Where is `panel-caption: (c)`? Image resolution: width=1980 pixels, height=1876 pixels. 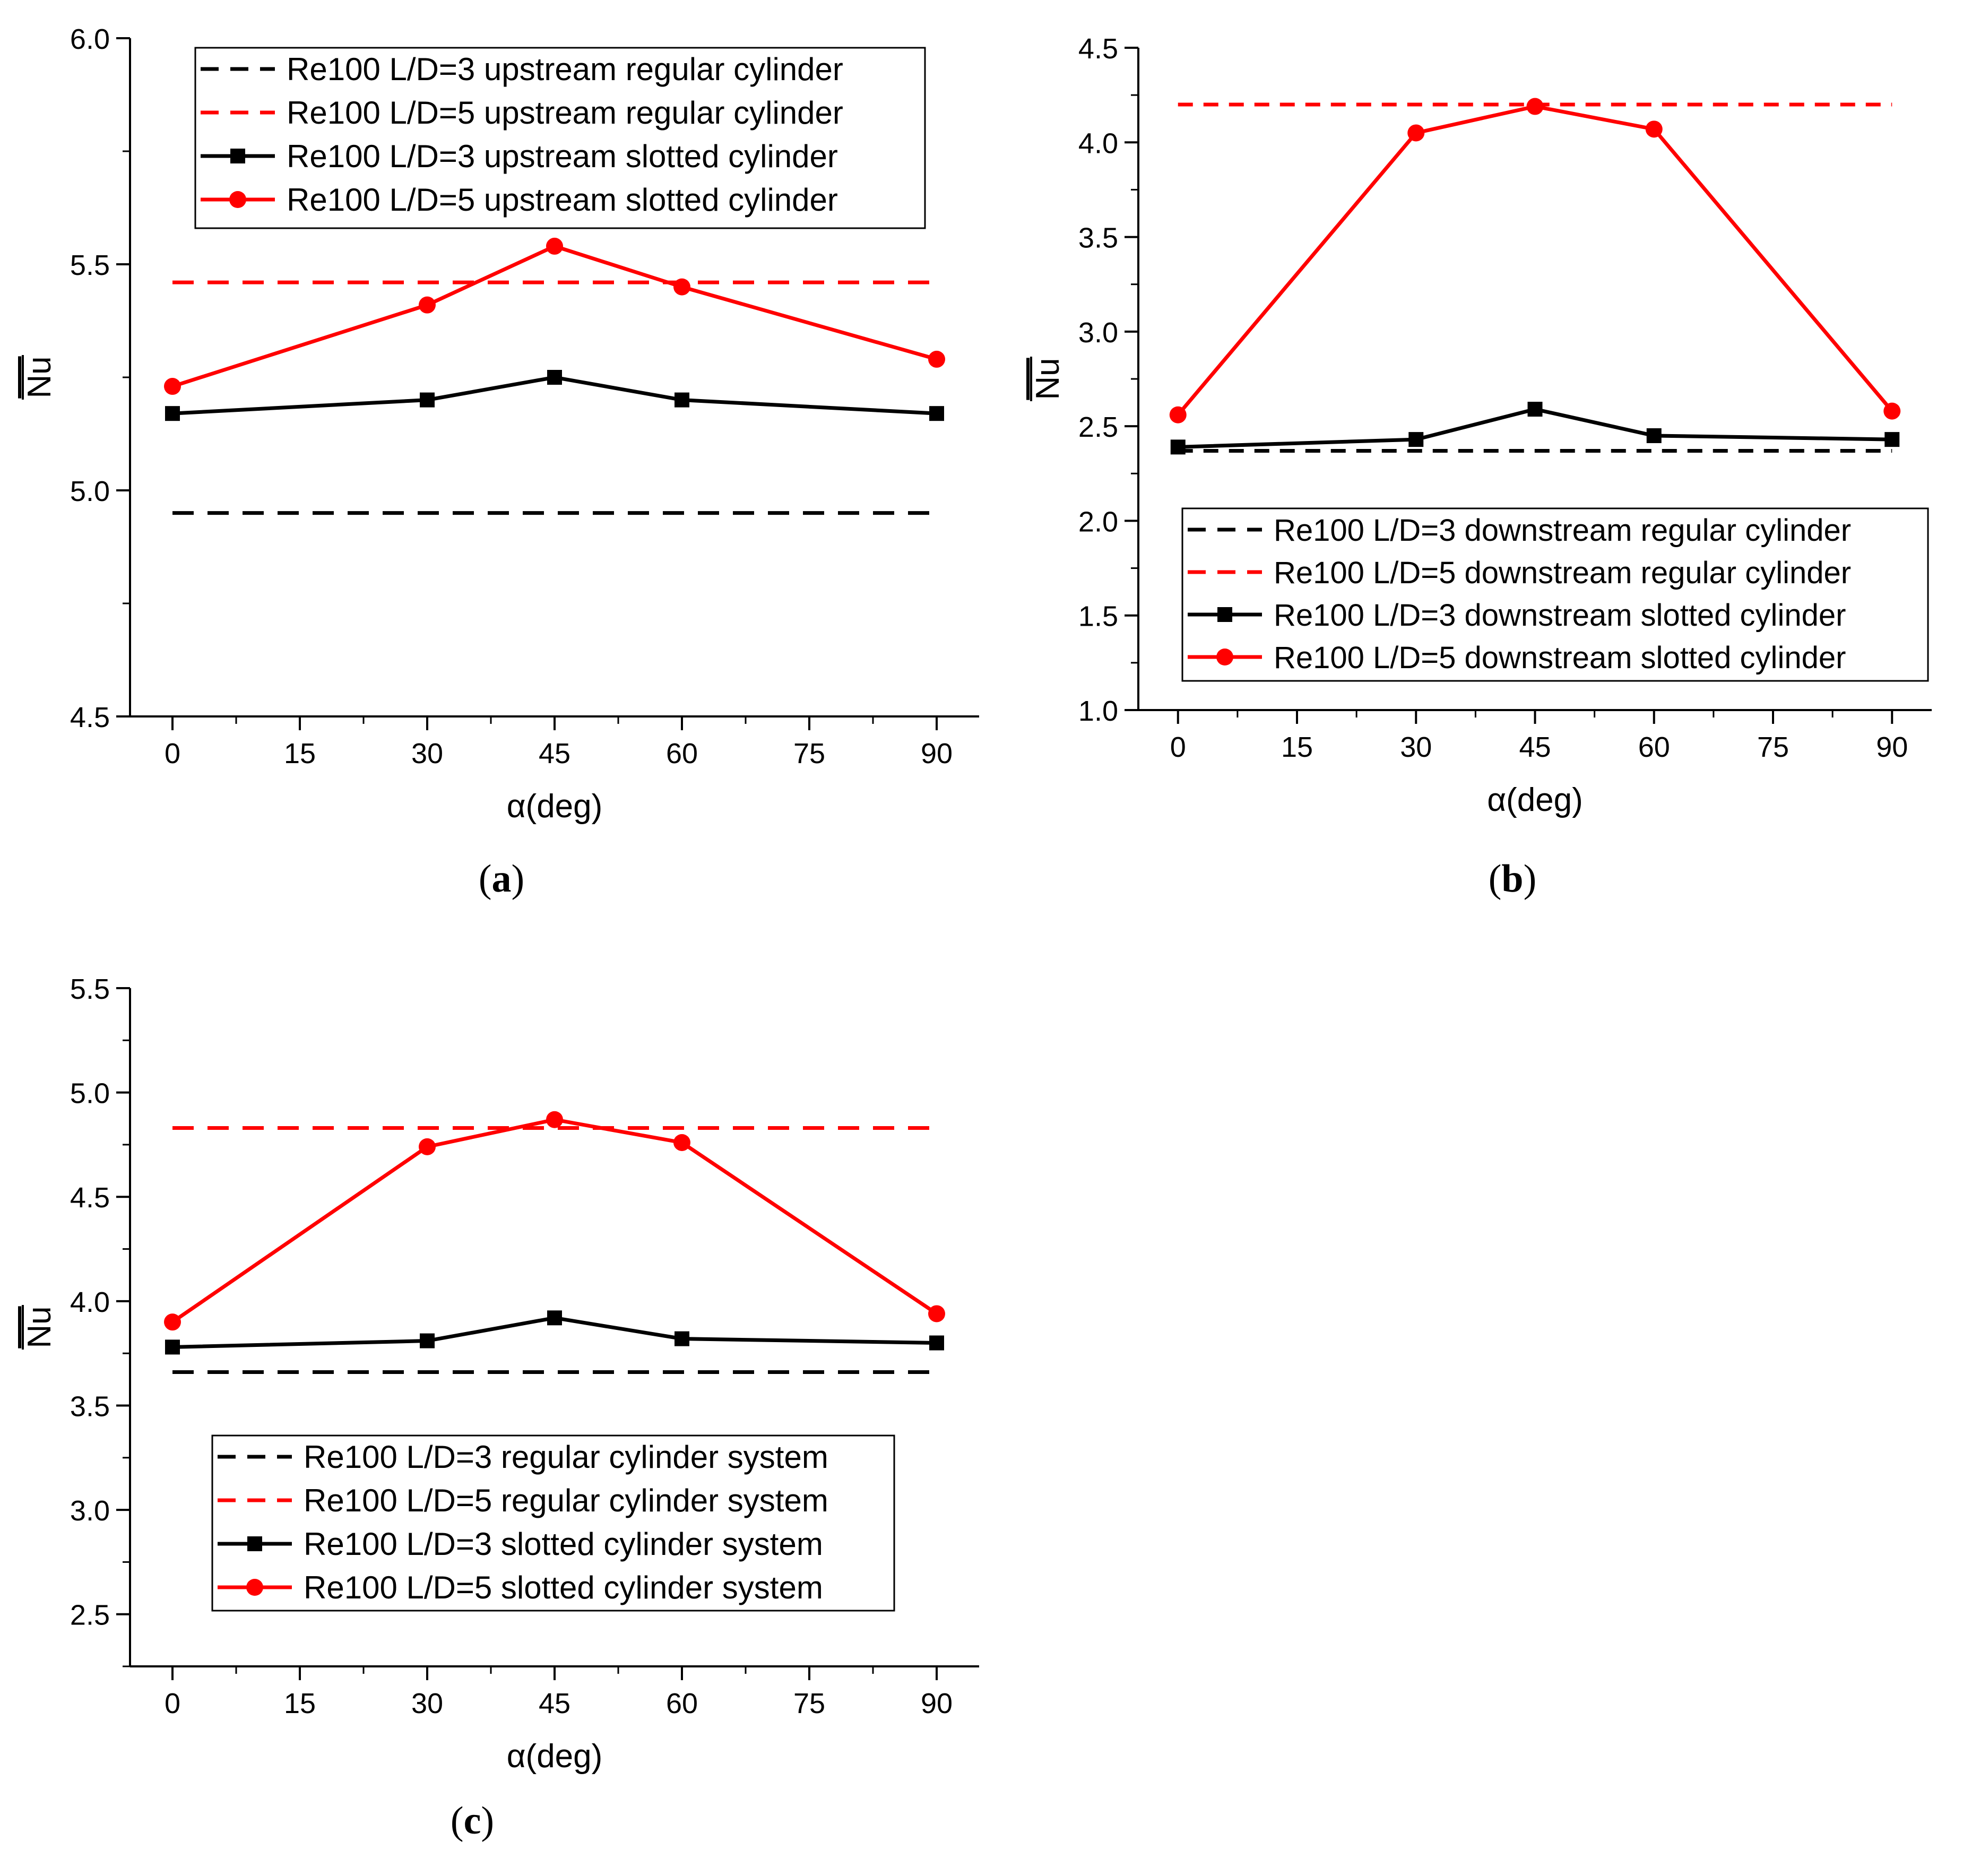
panel-caption: (c) is located at coordinates (472, 1821).